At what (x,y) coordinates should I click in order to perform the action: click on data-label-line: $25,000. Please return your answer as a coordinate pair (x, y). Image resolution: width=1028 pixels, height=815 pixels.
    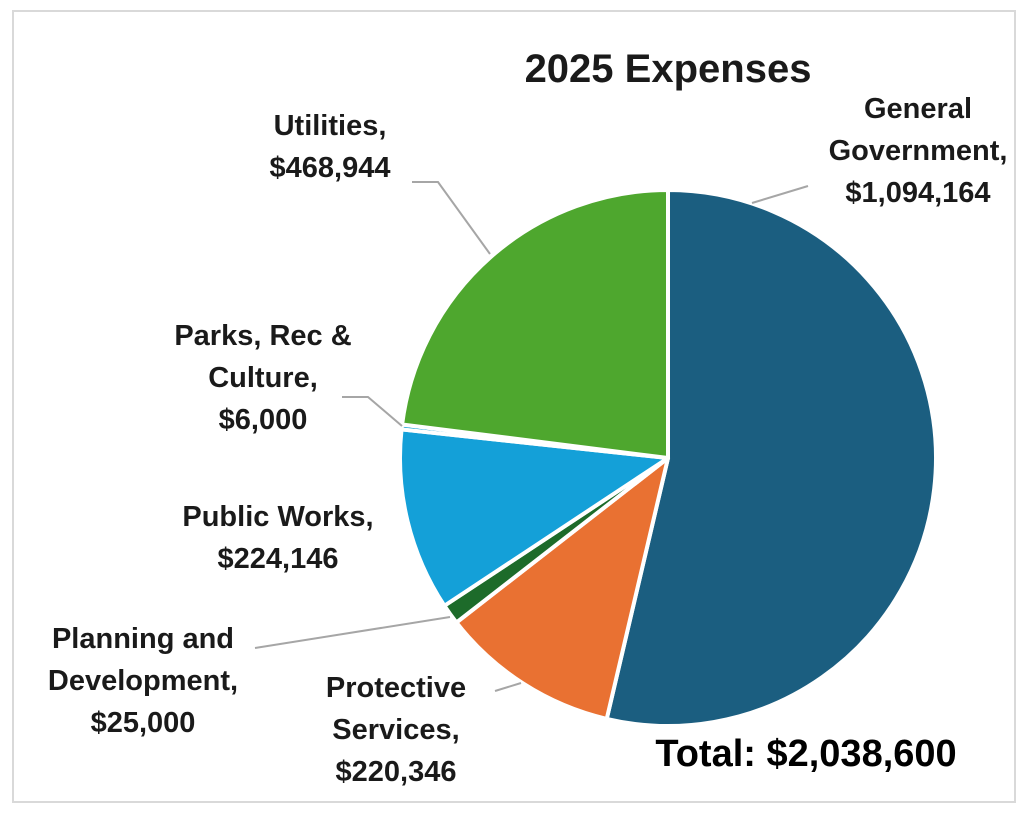
    Looking at the image, I should click on (143, 723).